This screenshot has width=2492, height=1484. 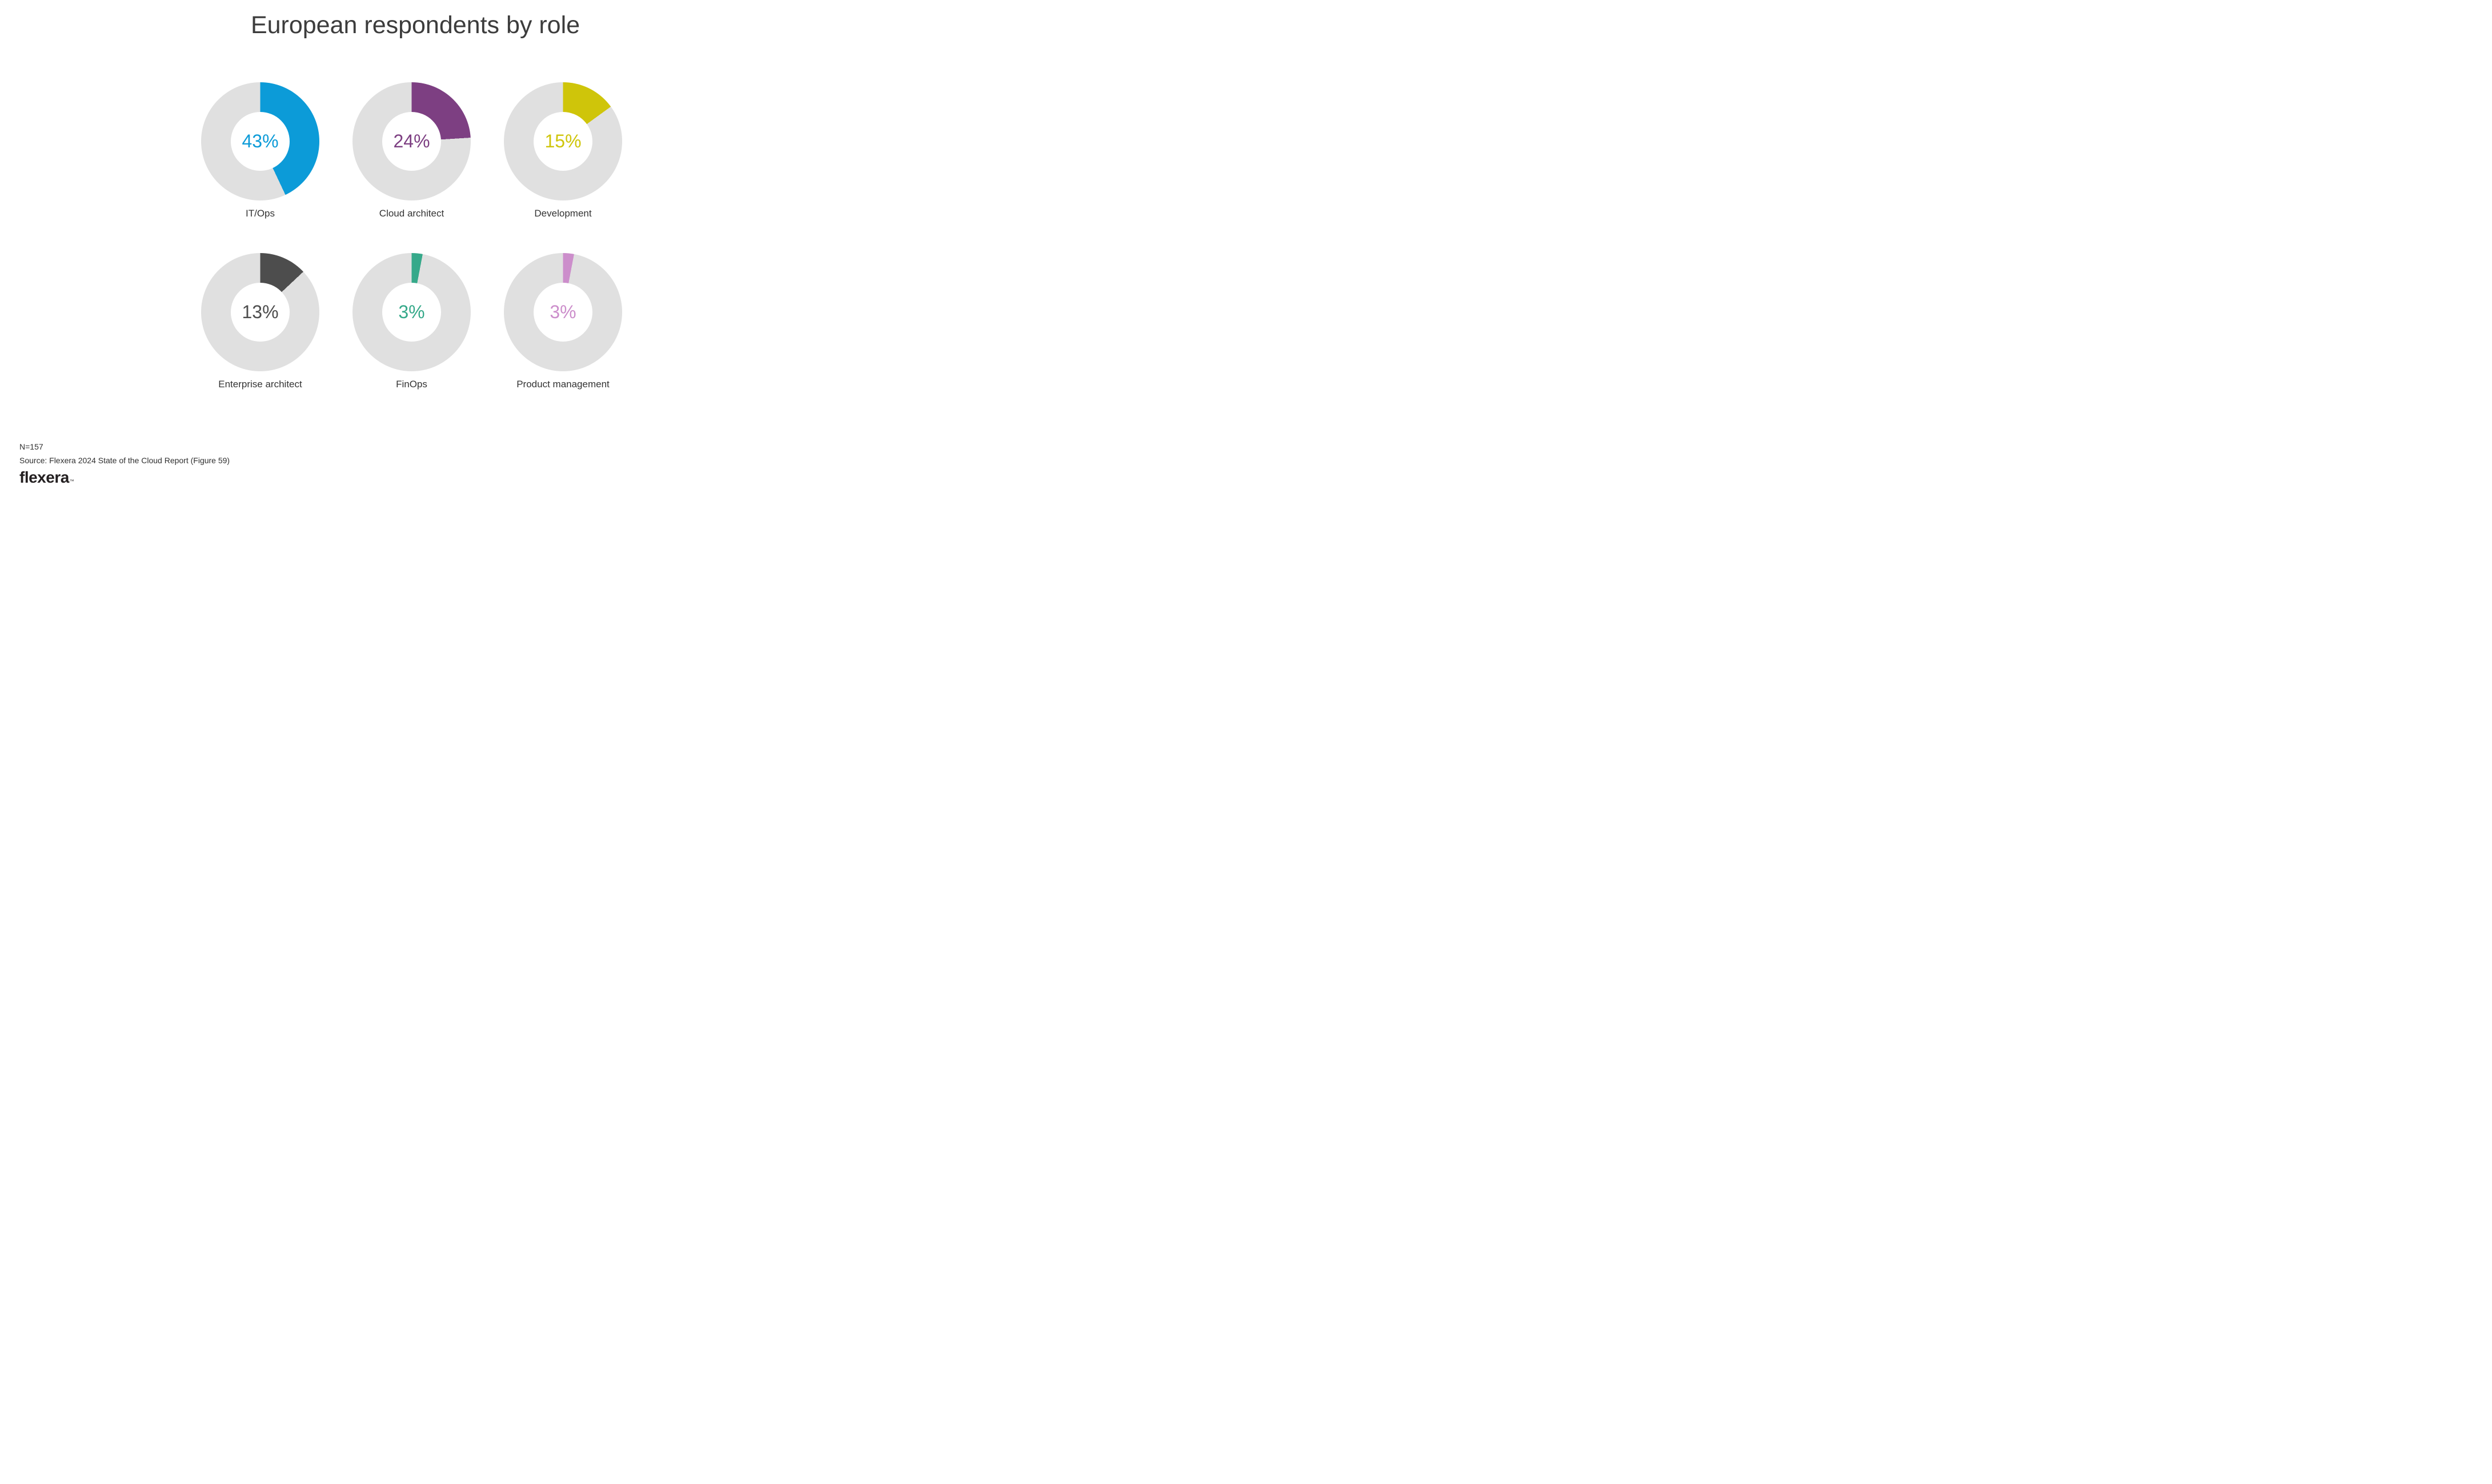 I want to click on page-title: European respondents by role, so click(x=415, y=25).